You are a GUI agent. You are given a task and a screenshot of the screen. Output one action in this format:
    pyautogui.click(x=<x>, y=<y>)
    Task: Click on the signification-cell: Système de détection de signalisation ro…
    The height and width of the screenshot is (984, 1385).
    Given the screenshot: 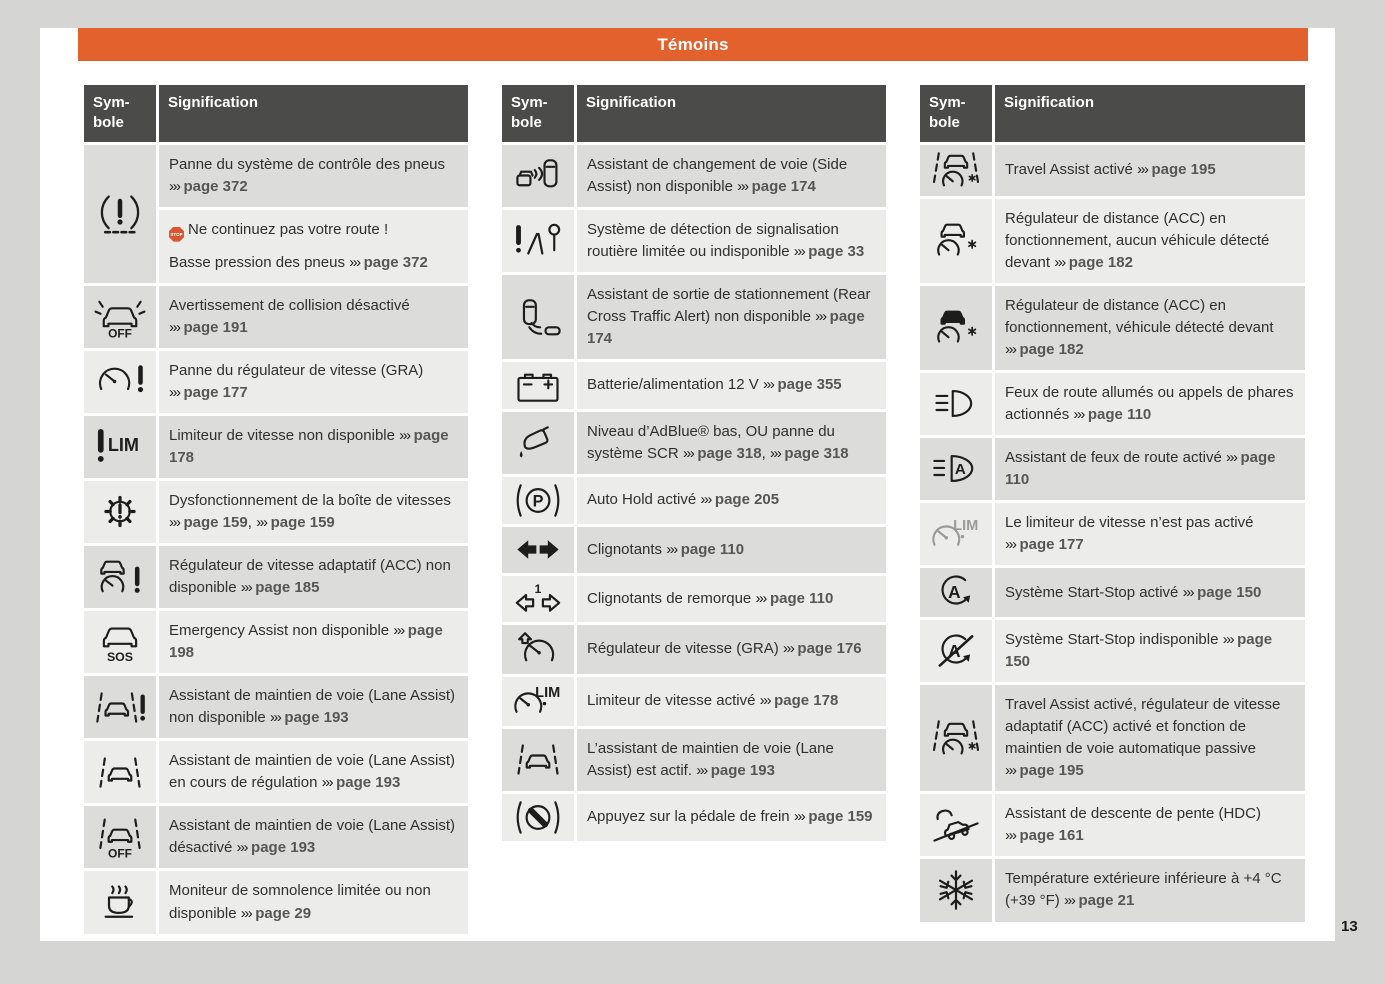 What is the action you would take?
    pyautogui.click(x=731, y=240)
    